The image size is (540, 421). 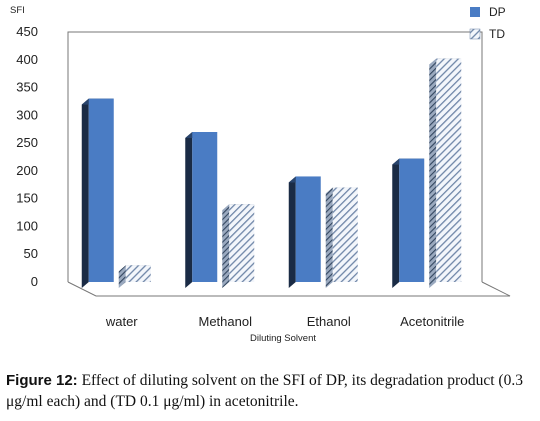 I want to click on category-label: Ethanol, so click(x=329, y=321).